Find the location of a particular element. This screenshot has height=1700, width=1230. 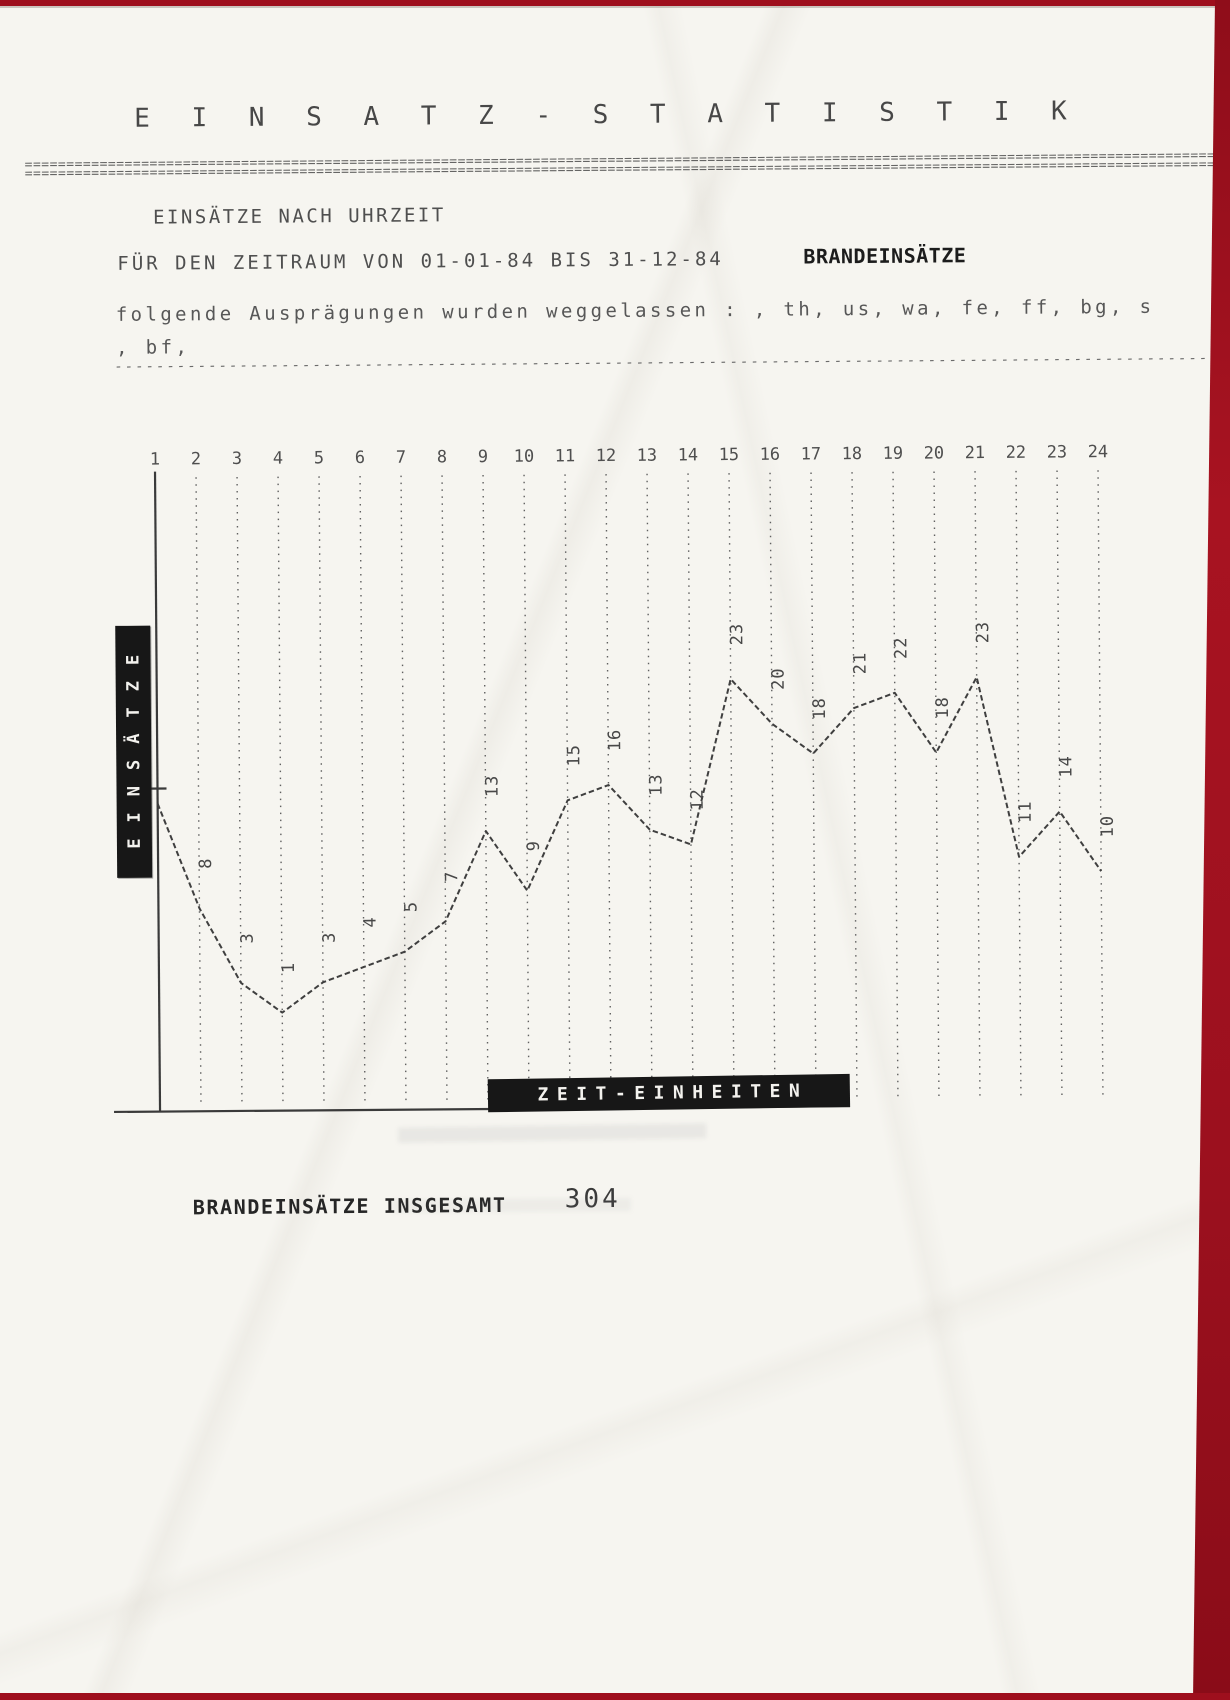

x-tick-label: 7 is located at coordinates (401, 457).